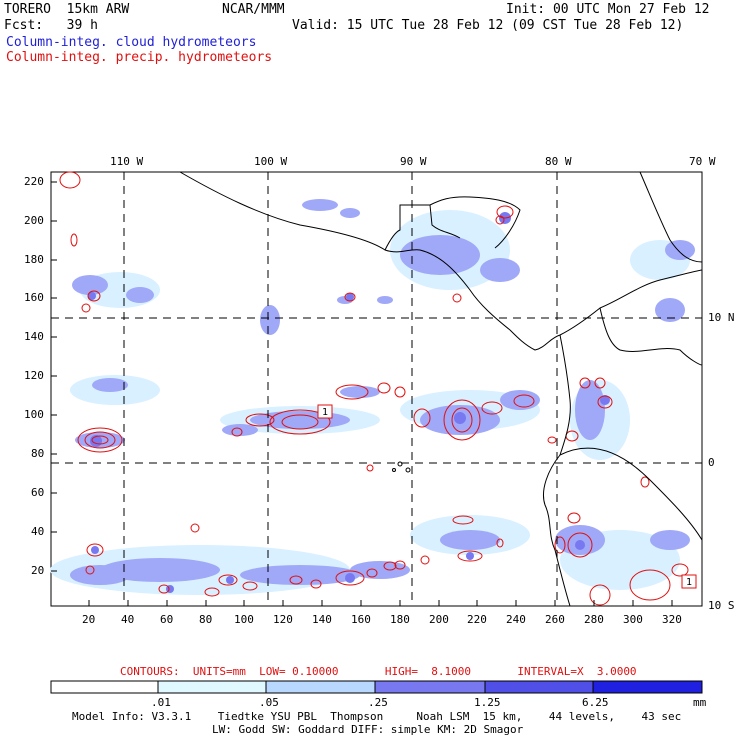 This screenshot has width=740, height=740. Describe the element at coordinates (128, 619) in the screenshot. I see `x-tick-label: 40` at that location.